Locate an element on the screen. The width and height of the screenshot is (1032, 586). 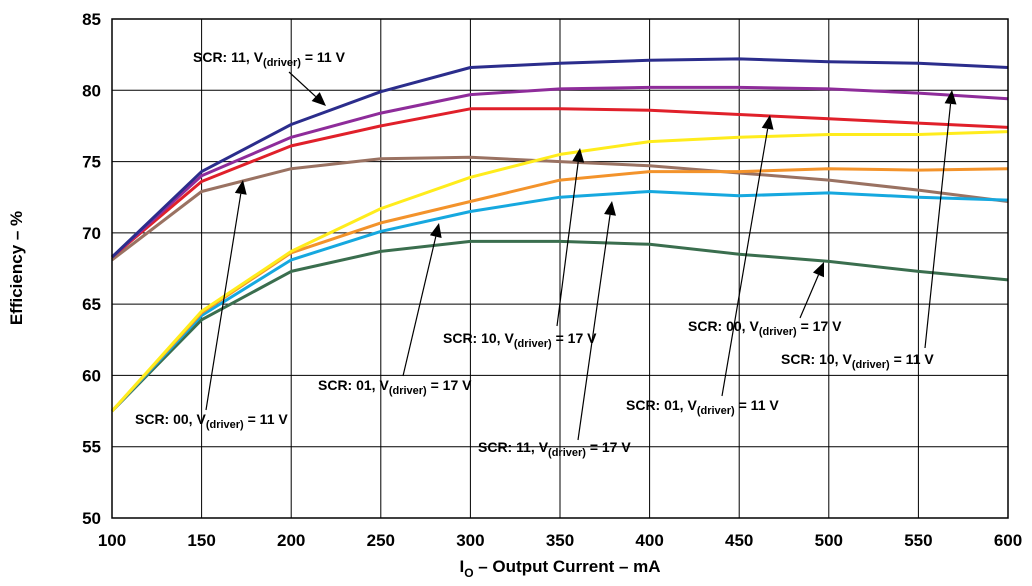
series-annotation-label: SCR: 00, V(driver) = 11 V is located at coordinates (211, 421).